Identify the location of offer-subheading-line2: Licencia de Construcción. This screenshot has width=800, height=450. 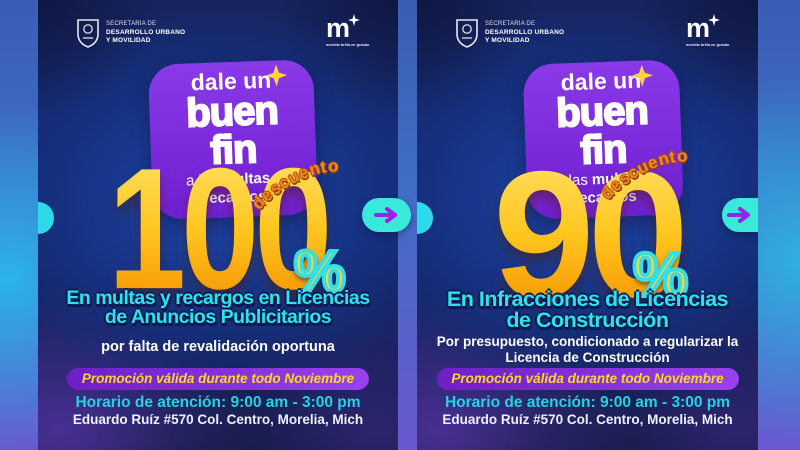
(587, 357).